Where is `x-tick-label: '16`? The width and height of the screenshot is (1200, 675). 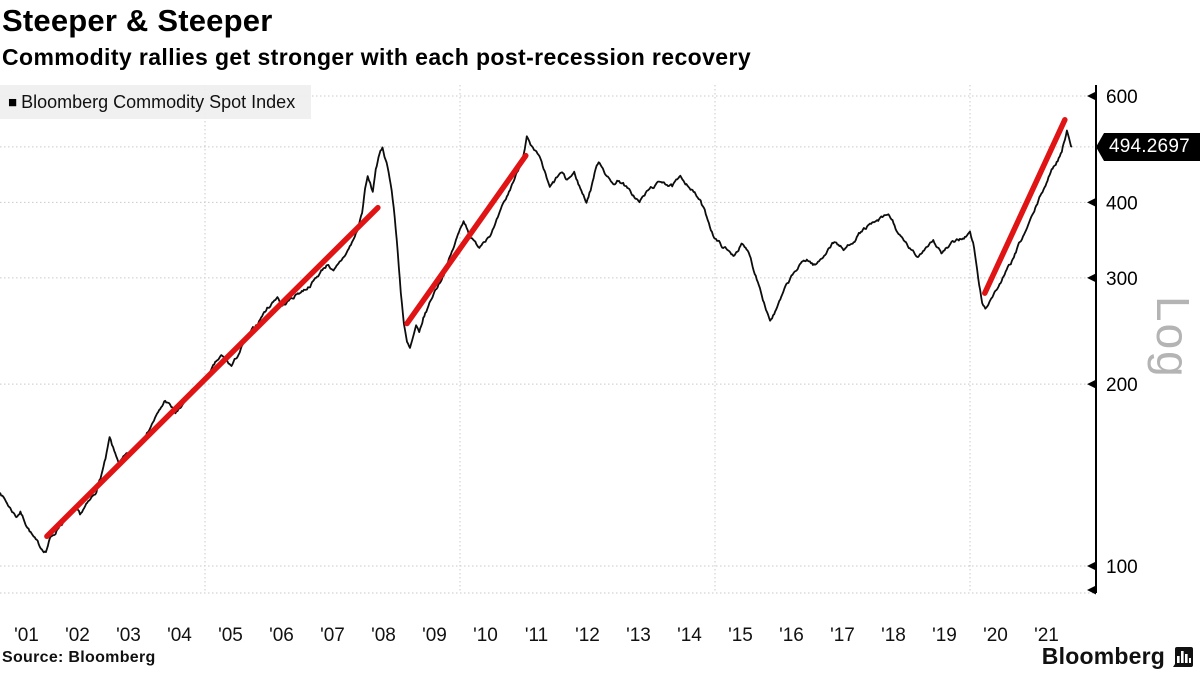
x-tick-label: '16 is located at coordinates (791, 635).